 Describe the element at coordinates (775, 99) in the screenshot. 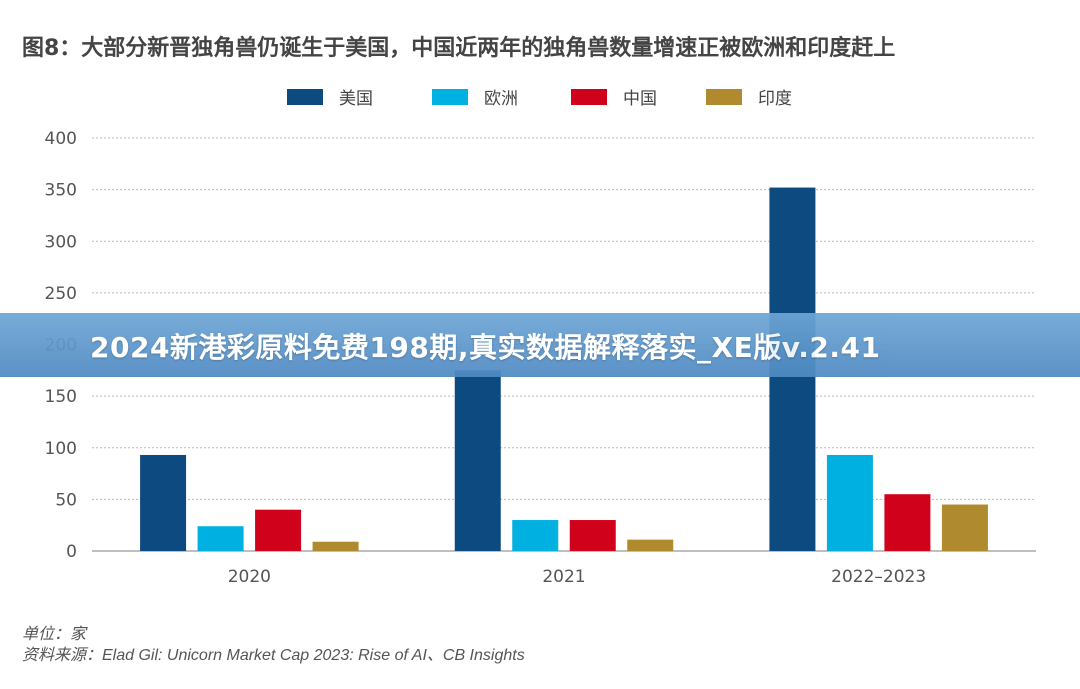

I see `legend-label: 印度` at that location.